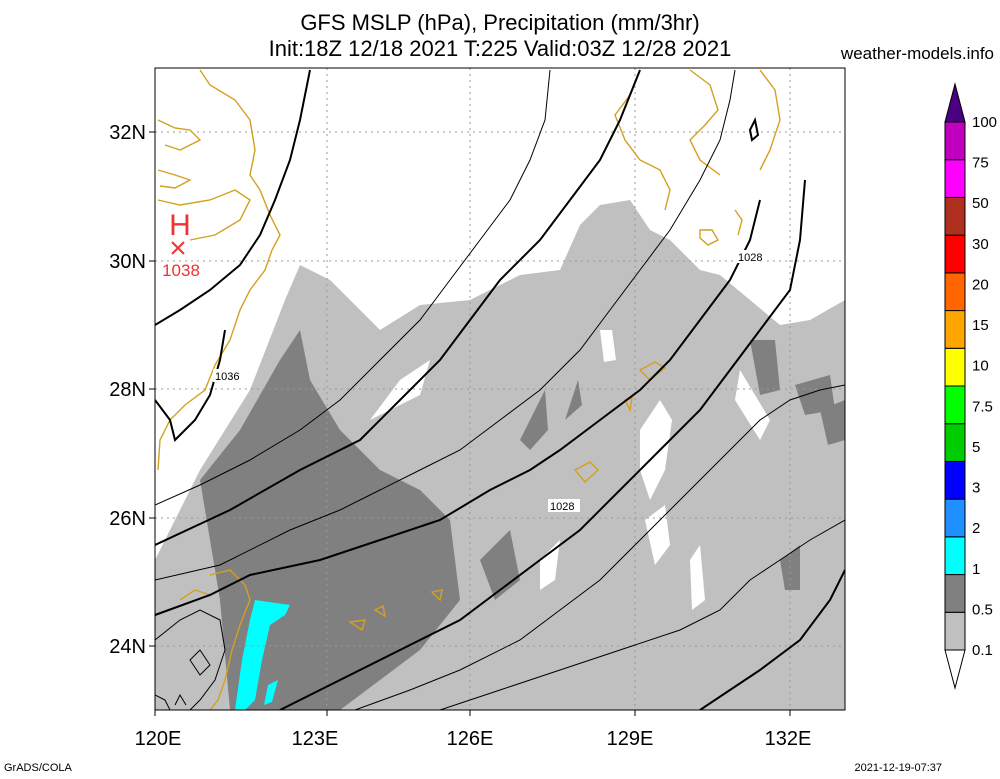  What do you see at coordinates (181, 270) in the screenshot?
I see `high-pressure-value: 1038` at bounding box center [181, 270].